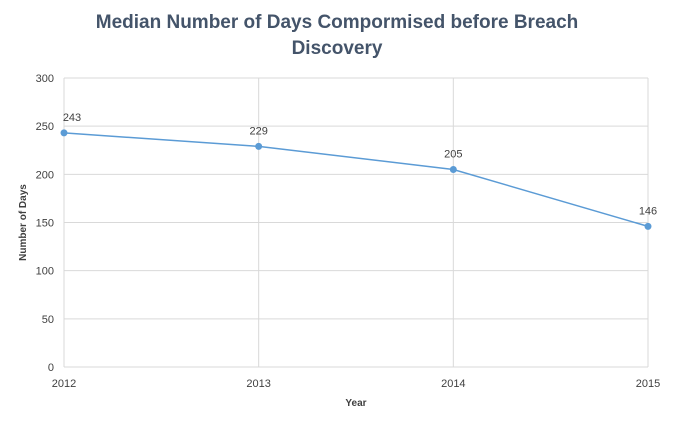  I want to click on x-tick-label: 2014, so click(453, 384).